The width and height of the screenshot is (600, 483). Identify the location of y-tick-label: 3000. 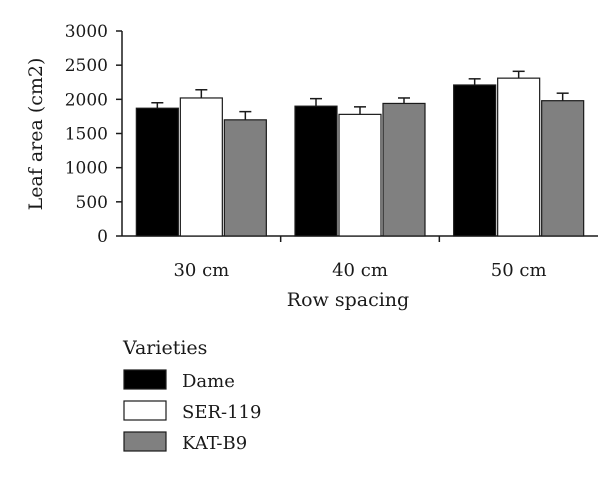
(86, 32).